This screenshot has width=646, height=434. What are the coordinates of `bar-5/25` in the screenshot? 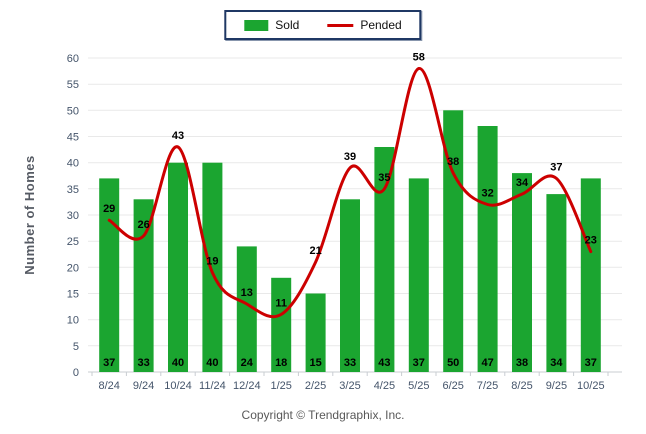 It's located at (418, 275).